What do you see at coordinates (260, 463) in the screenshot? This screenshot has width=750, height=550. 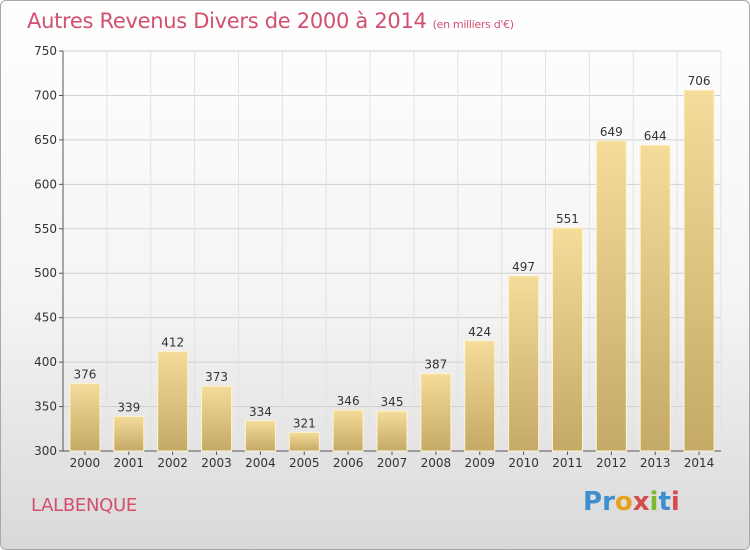 I see `x-tick-label: 2004` at bounding box center [260, 463].